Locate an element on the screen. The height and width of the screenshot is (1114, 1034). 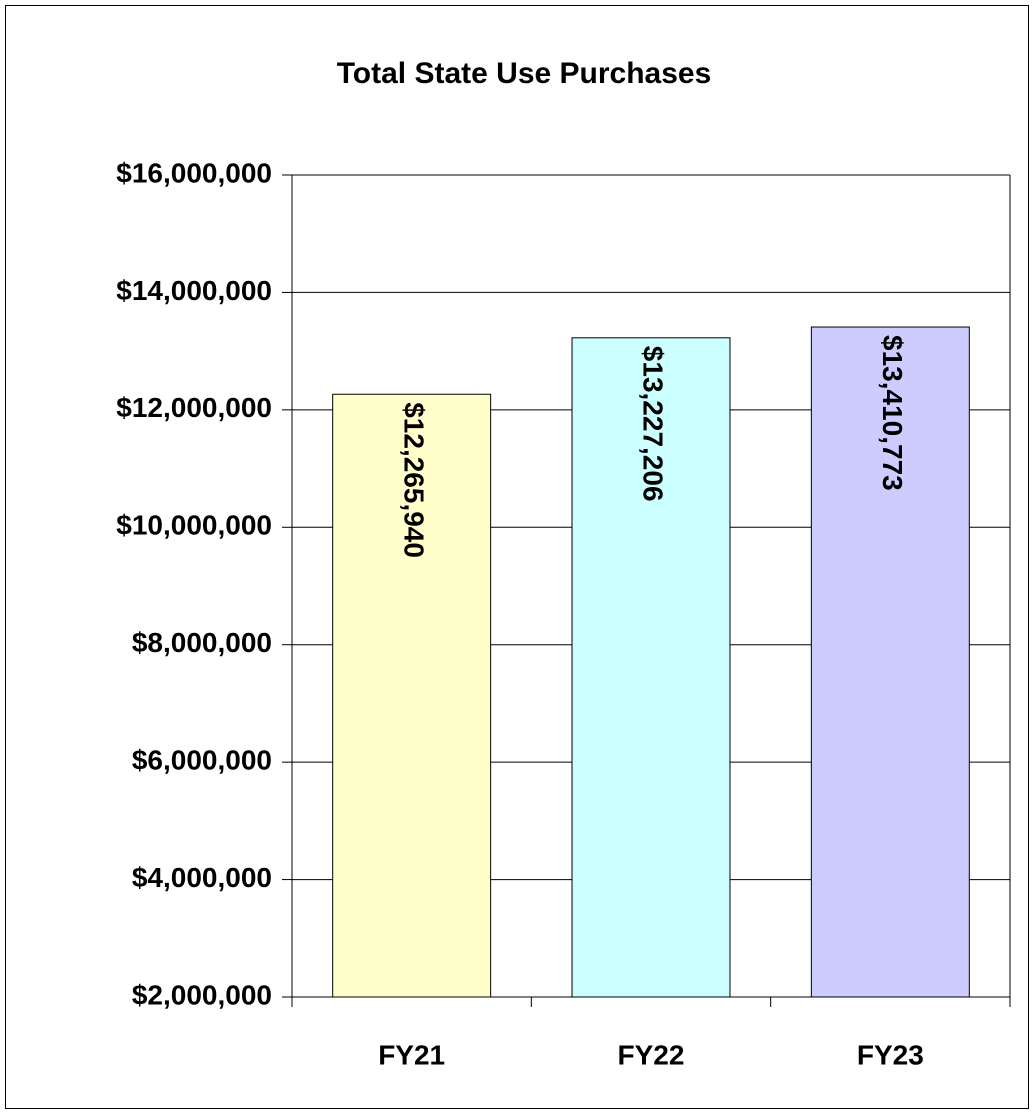
value-label: $12,265,940 is located at coordinates (413, 480).